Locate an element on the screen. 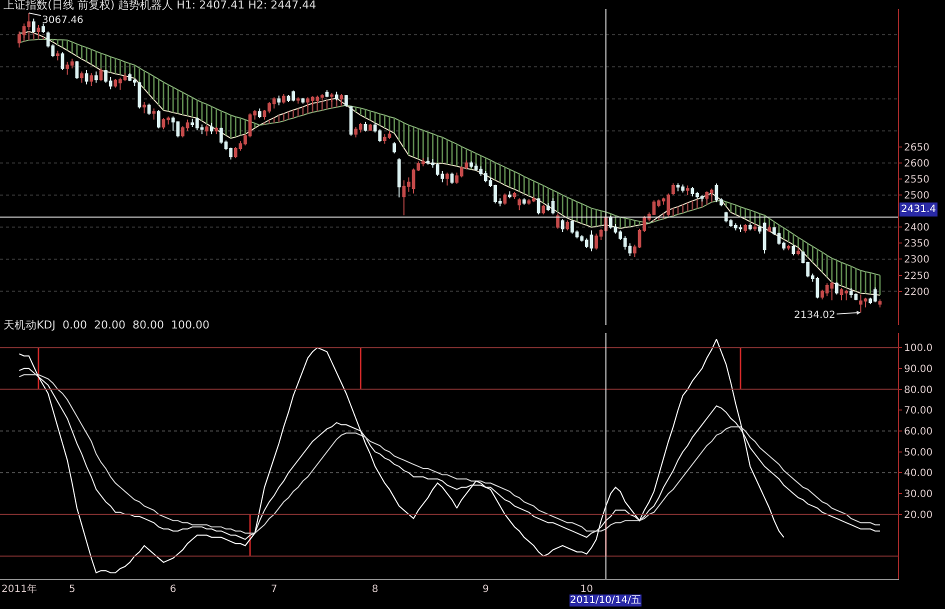 The image size is (945, 609). y-tick-label: 50.00 is located at coordinates (918, 452).